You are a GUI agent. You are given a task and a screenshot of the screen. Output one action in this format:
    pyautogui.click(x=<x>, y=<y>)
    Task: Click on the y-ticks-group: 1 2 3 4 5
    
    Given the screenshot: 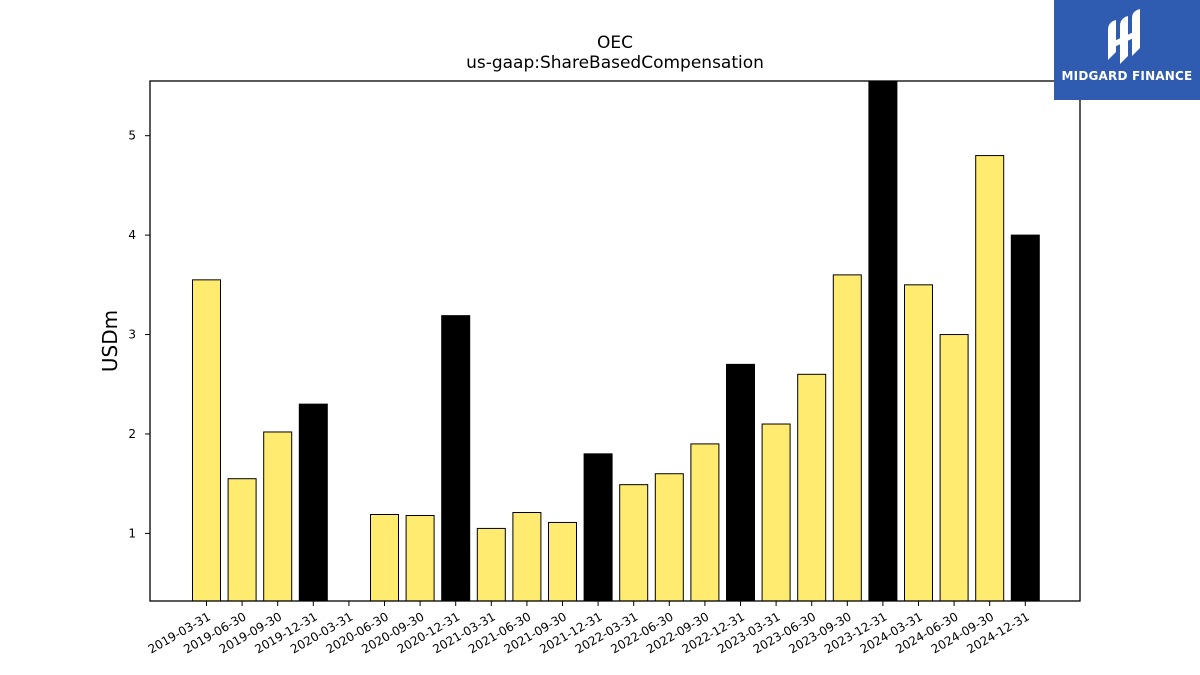 What is the action you would take?
    pyautogui.click(x=139, y=334)
    